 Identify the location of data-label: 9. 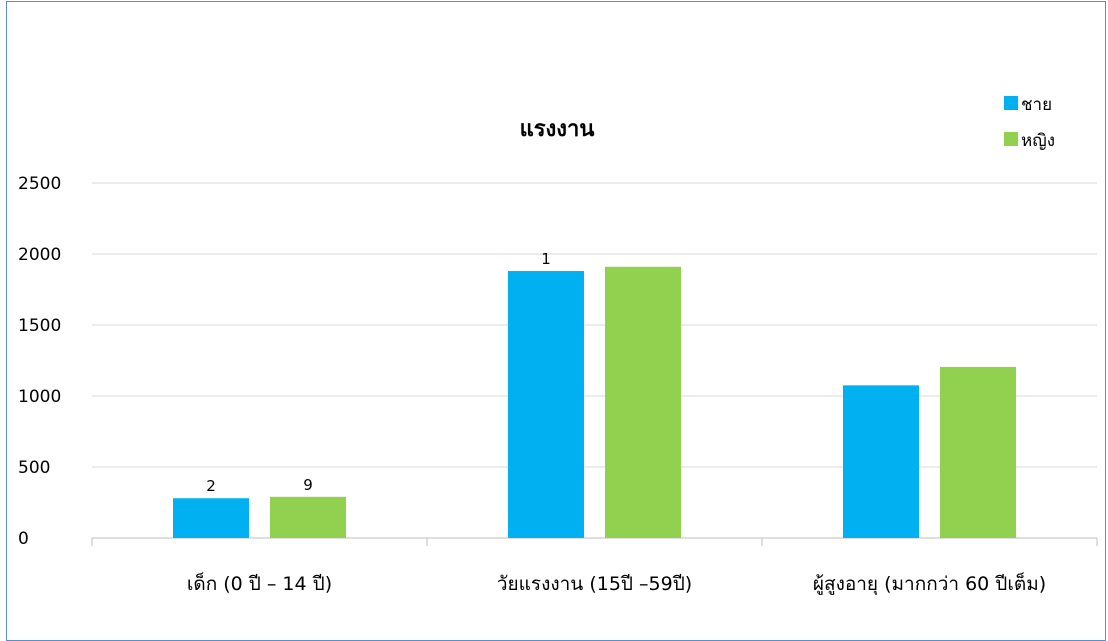
(308, 485).